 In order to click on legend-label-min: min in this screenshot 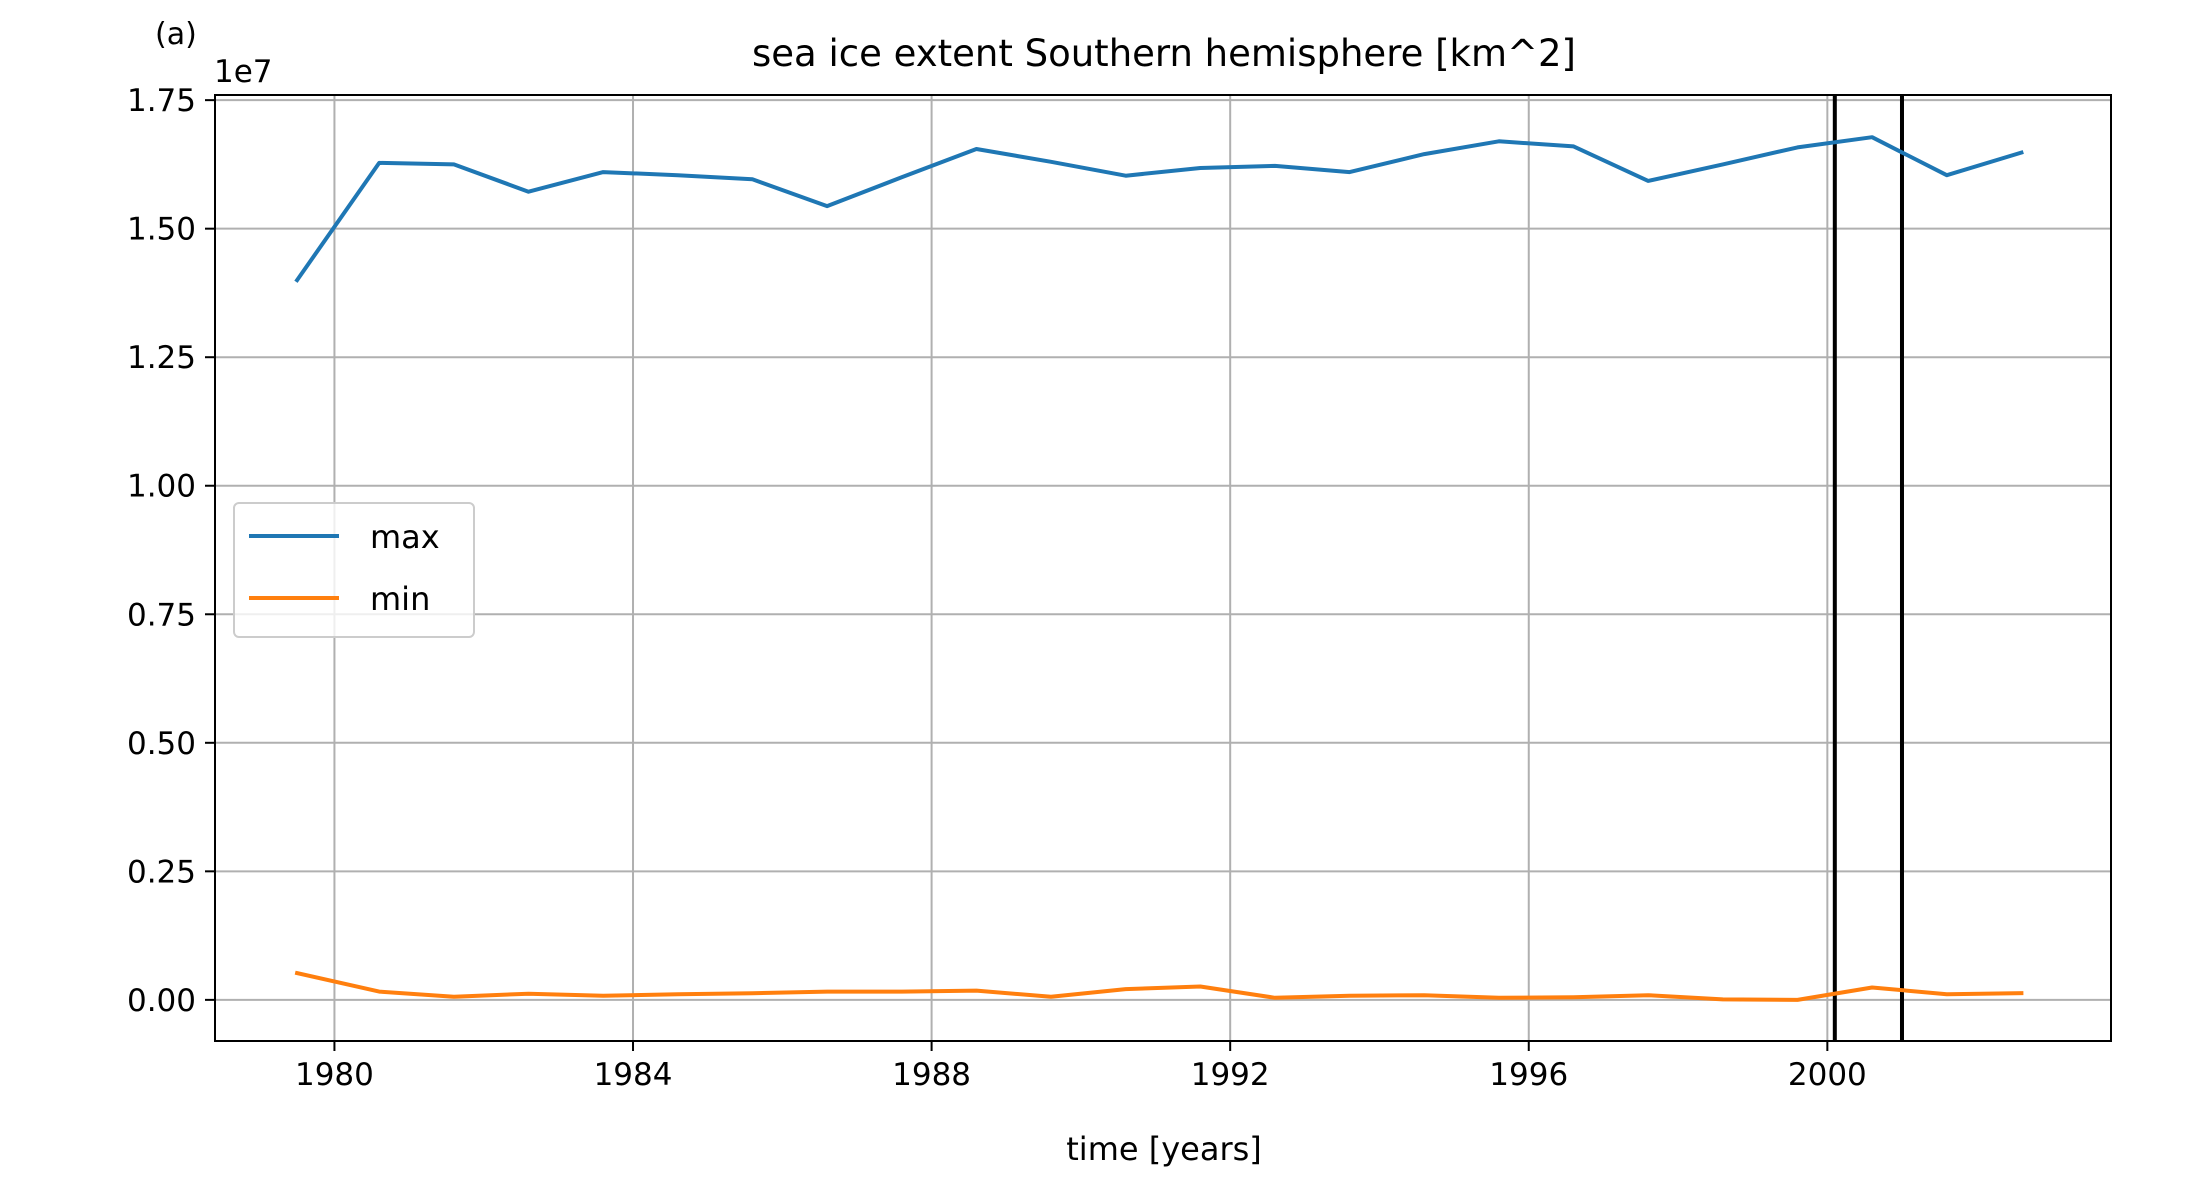, I will do `click(400, 599)`.